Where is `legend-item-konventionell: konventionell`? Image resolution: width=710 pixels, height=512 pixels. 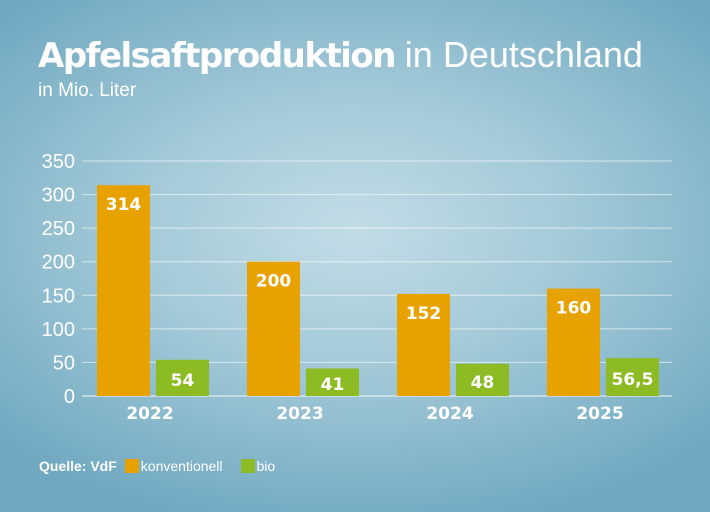
legend-item-konventionell: konventionell is located at coordinates (173, 466).